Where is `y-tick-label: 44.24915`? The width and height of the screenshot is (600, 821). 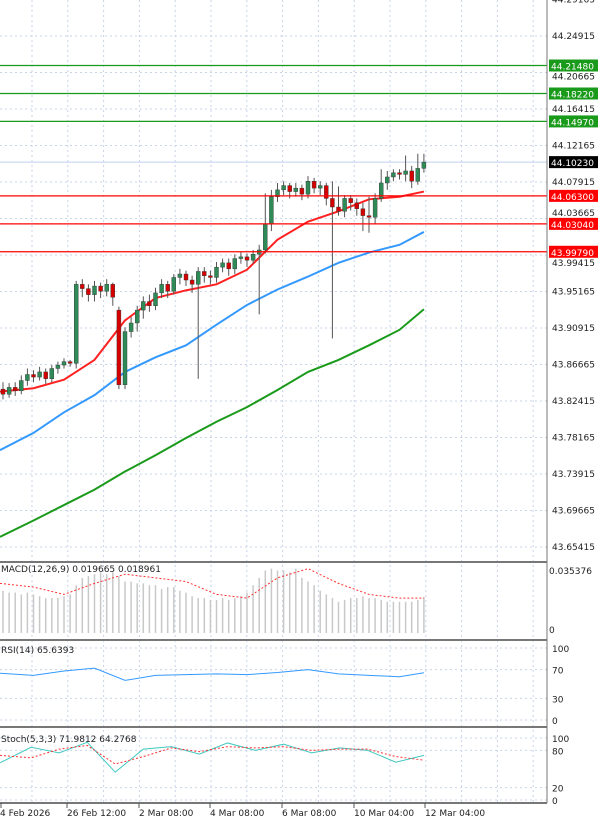 y-tick-label: 44.24915 is located at coordinates (573, 37).